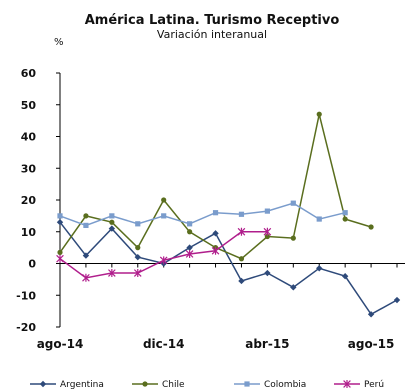  Describe the element at coordinates (285, 385) in the screenshot. I see `legend-label-colombia: Colombia` at that location.